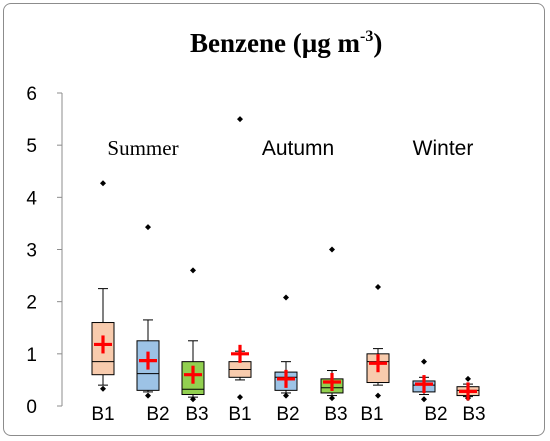 This screenshot has height=441, width=550. Describe the element at coordinates (31, 198) in the screenshot. I see `y-tick-label: 4` at that location.